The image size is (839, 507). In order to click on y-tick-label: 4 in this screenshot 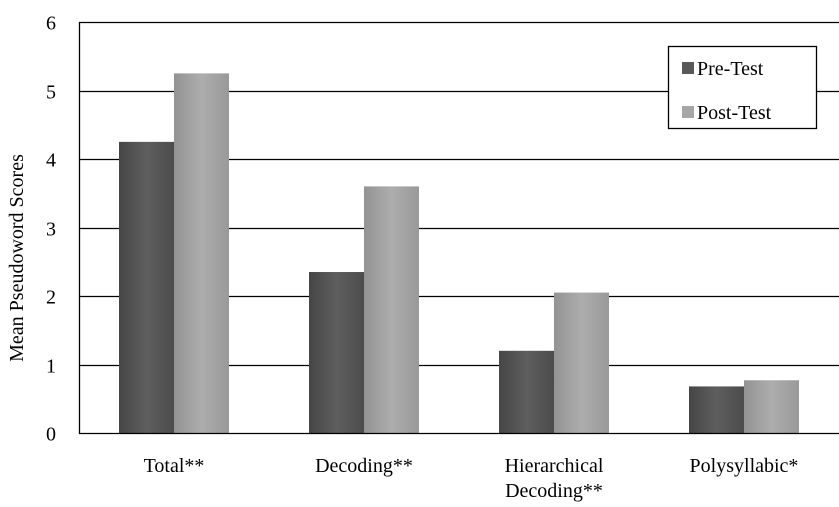, I will do `click(51, 161)`.